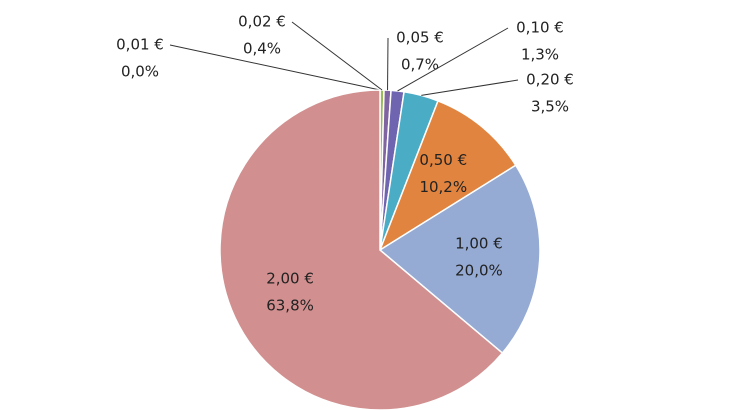 This screenshot has height=410, width=730. I want to click on slice-percent: 1,3%, so click(540, 55).